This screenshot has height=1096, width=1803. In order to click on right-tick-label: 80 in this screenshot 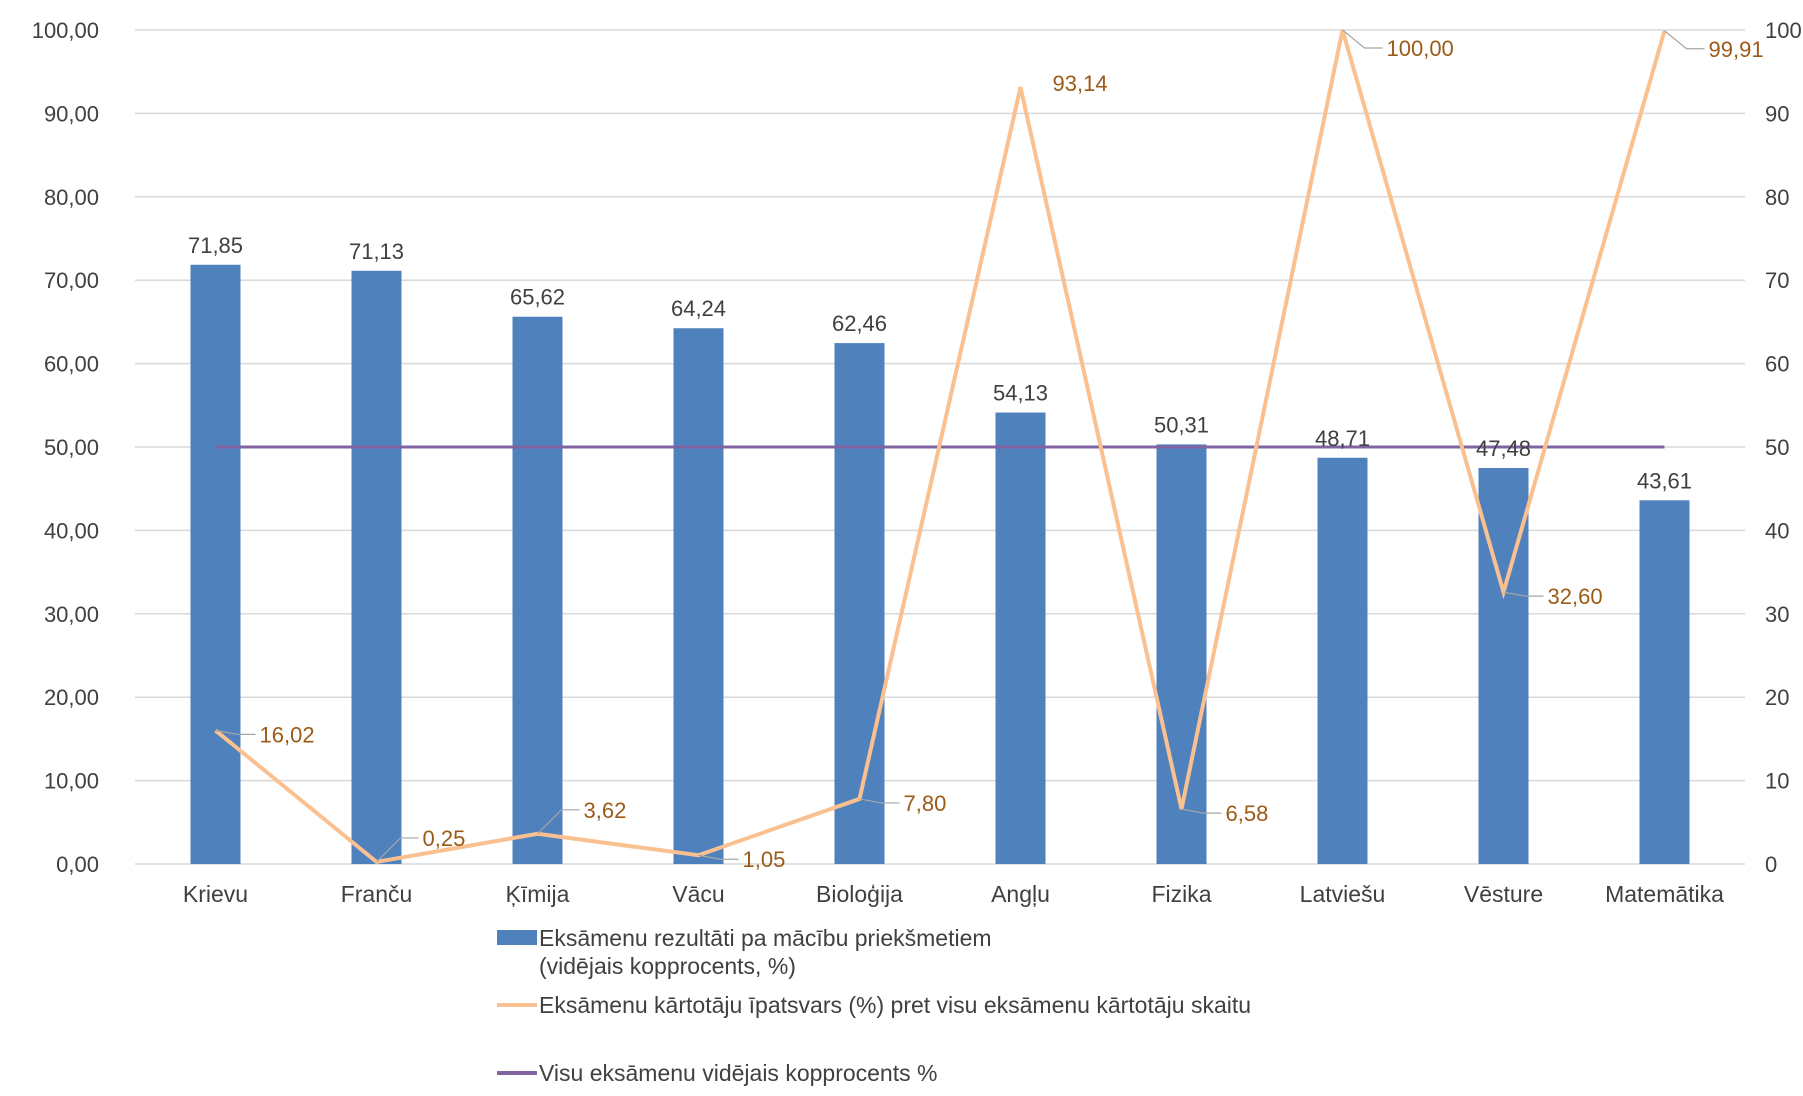, I will do `click(1777, 197)`.